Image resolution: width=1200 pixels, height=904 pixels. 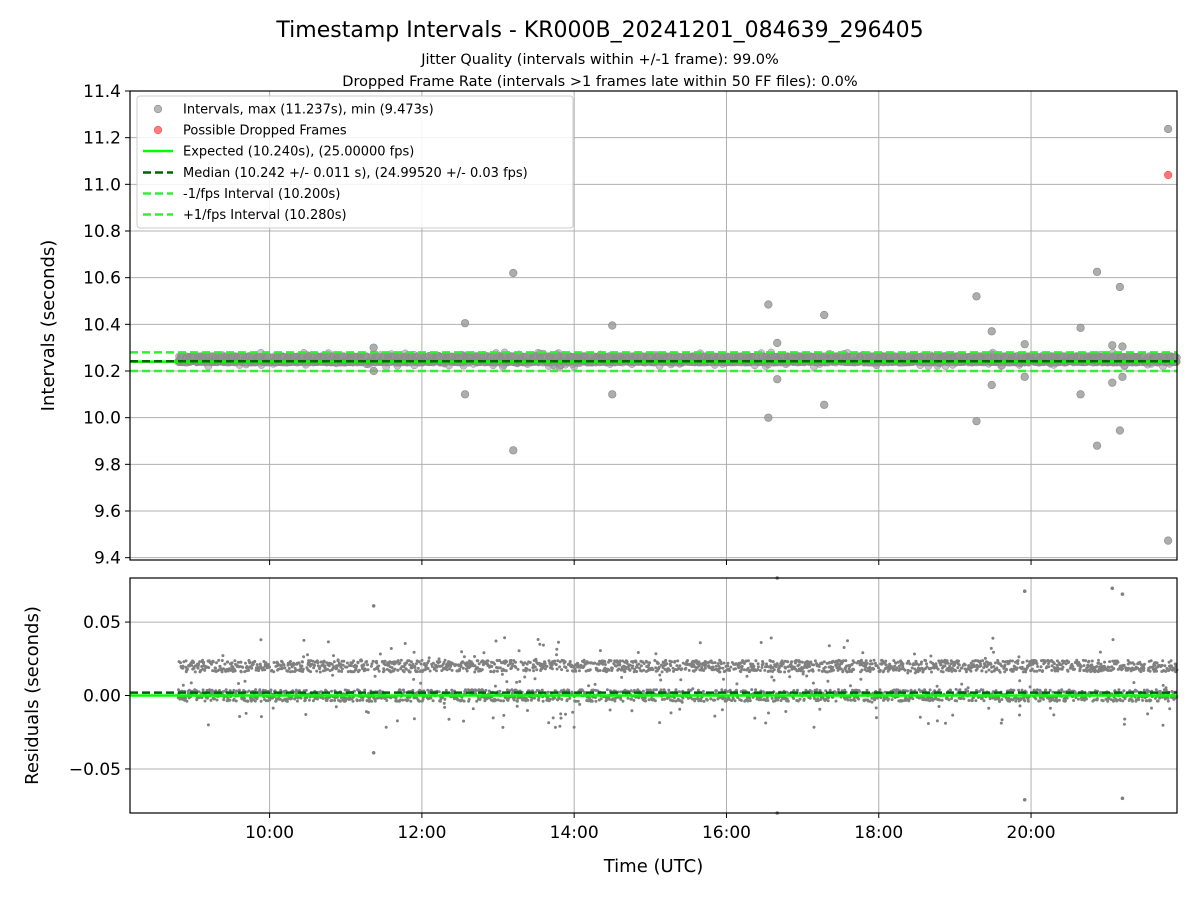 I want to click on intervals-y-axis-label: Intervals (seconds), so click(x=48, y=326).